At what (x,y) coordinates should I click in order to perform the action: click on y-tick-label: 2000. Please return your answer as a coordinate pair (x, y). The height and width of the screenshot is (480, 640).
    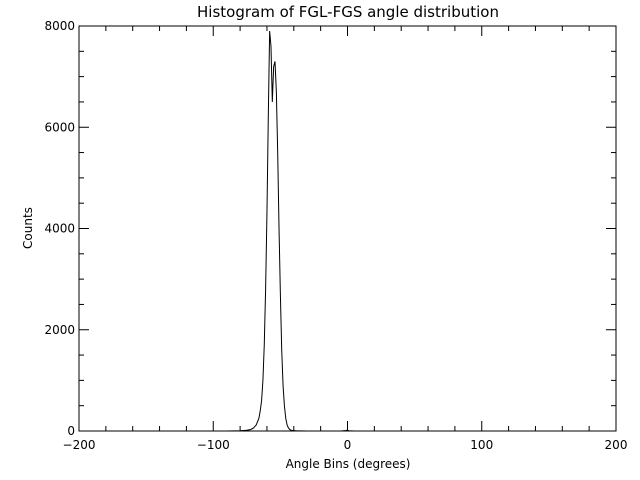
    Looking at the image, I should click on (59, 330).